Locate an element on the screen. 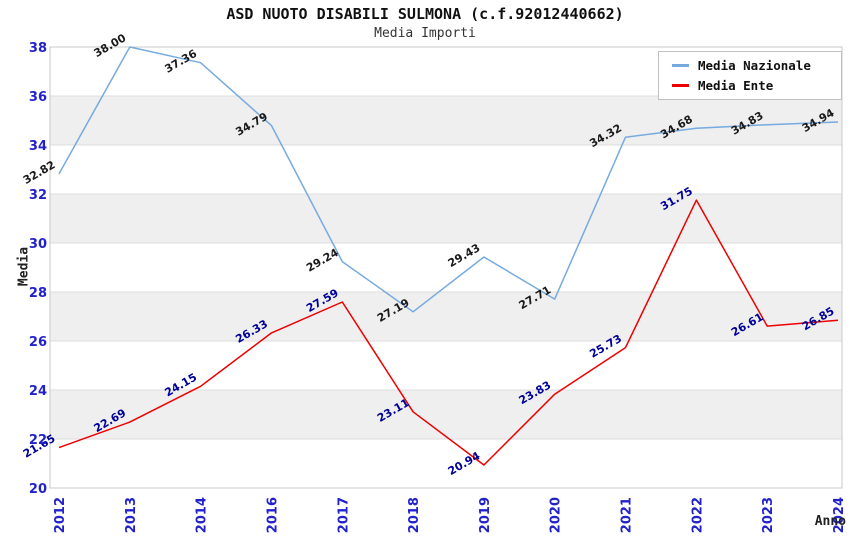 The height and width of the screenshot is (550, 850). x-tick-label: 2024 is located at coordinates (839, 515).